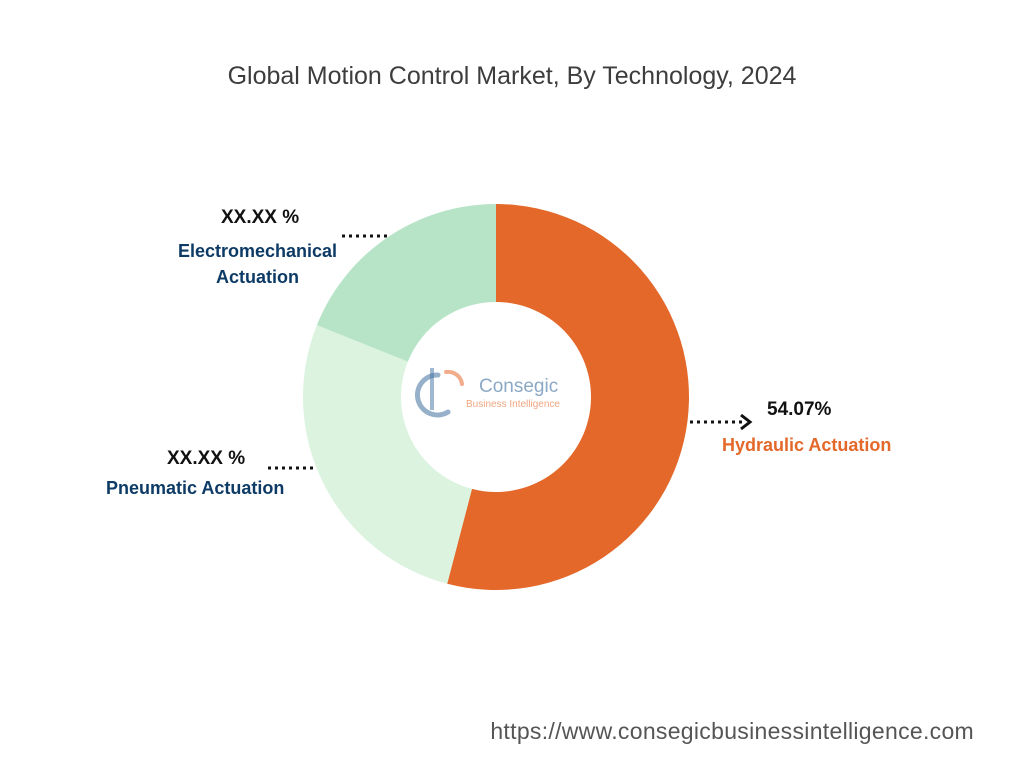 This screenshot has height=768, width=1024. I want to click on leader-hydraulic-arrowhead, so click(746, 422).